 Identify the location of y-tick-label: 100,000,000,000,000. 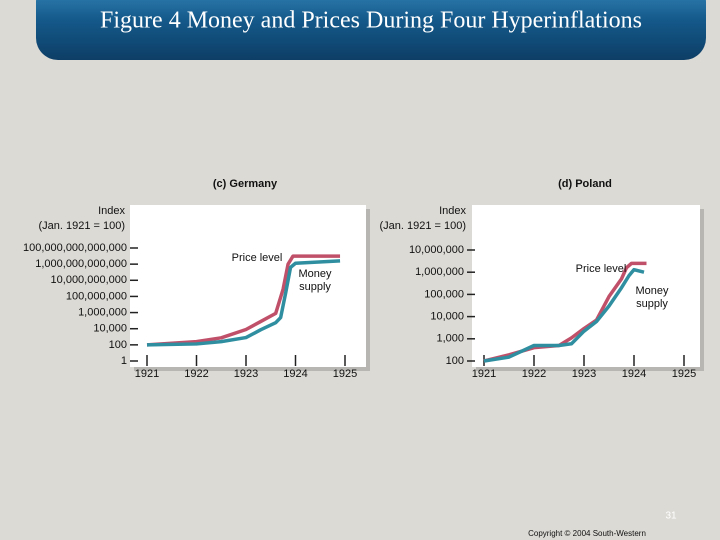
(75, 248).